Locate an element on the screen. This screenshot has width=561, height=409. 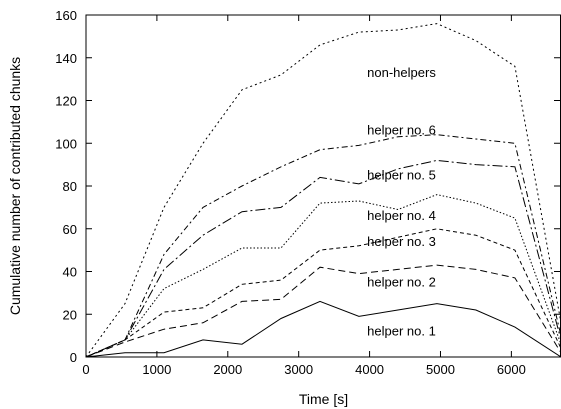
y-tick-label: 60 is located at coordinates (70, 229).